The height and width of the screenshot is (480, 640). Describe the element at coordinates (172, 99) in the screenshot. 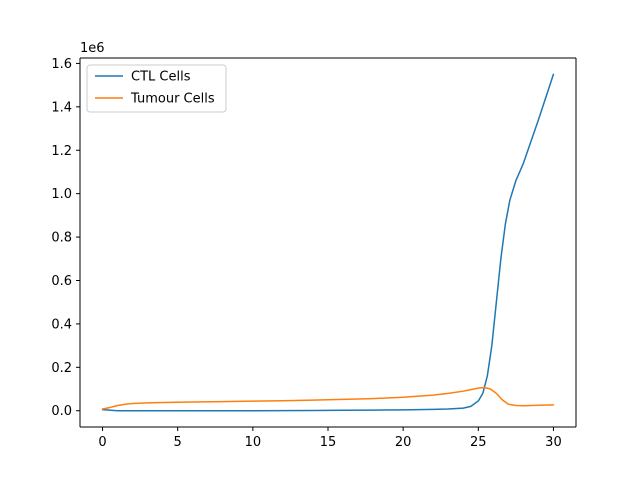

I see `legend-label-2: Tumour Cells` at that location.